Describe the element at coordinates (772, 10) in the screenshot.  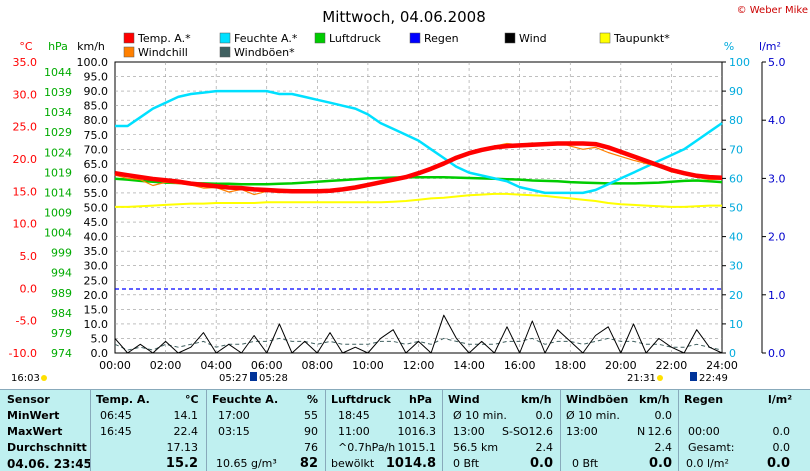
I see `copyright-text: © Weber Mike` at that location.